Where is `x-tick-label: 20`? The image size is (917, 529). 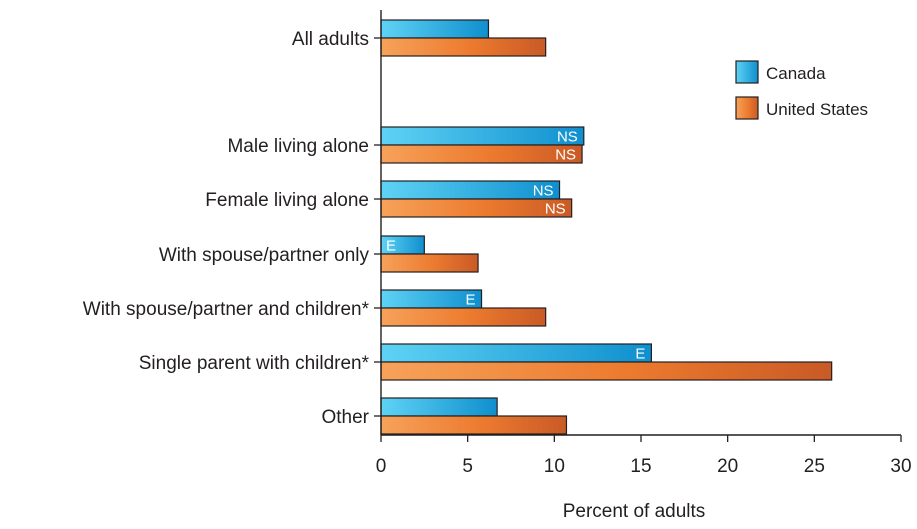 x-tick-label: 20 is located at coordinates (727, 466).